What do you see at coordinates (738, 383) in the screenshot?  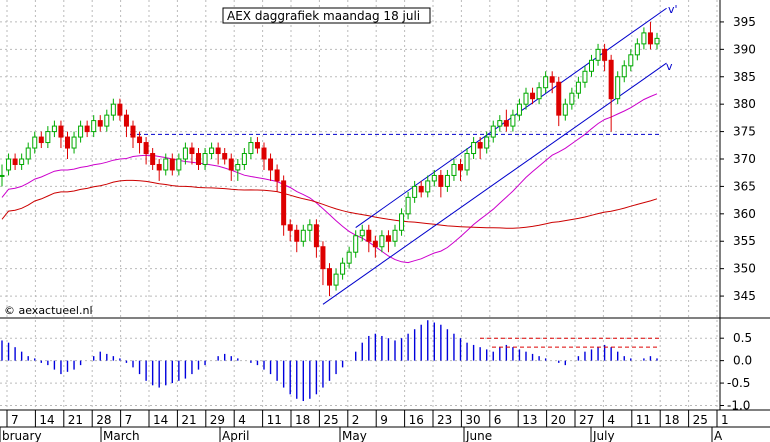 I see `indicator-tick-label: -0.5` at bounding box center [738, 383].